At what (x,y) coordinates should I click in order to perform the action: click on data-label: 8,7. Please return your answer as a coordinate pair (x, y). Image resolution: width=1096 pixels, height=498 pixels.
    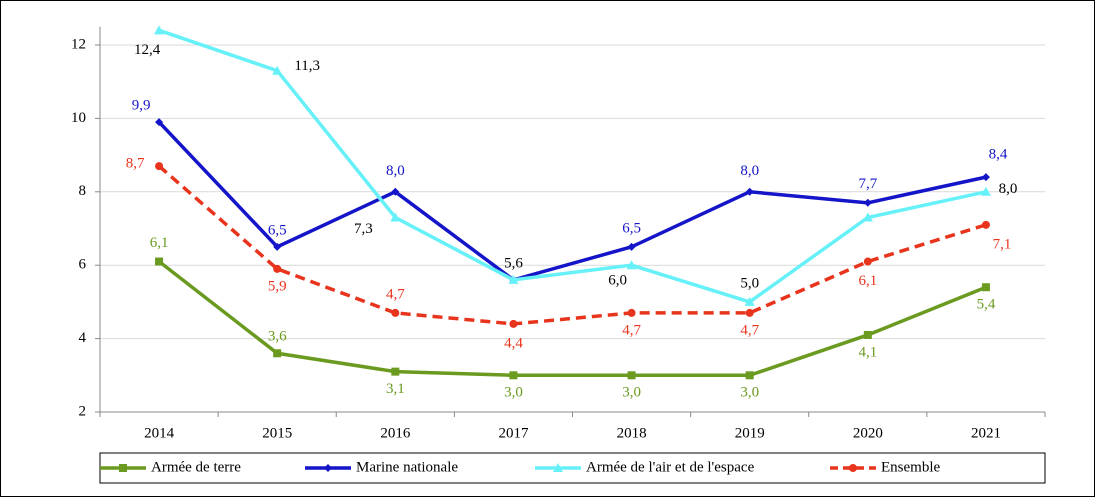
    Looking at the image, I should click on (135, 164).